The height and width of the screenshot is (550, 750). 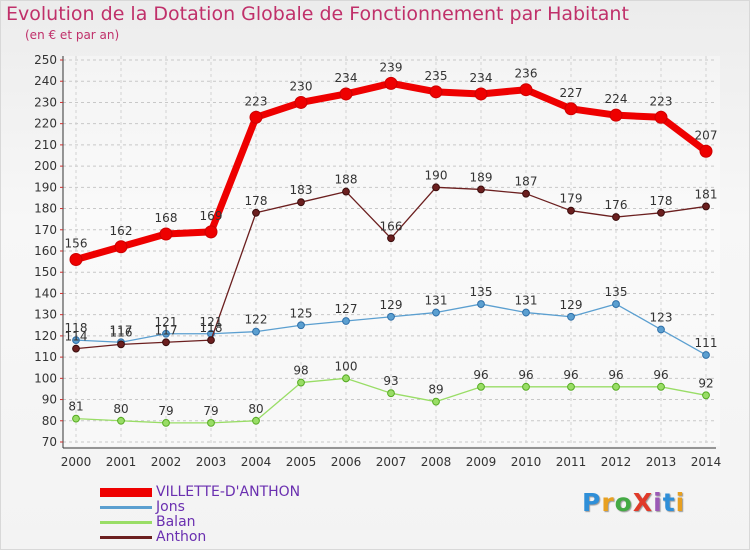 What do you see at coordinates (706, 462) in the screenshot?
I see `x-tick-label: 2014` at bounding box center [706, 462].